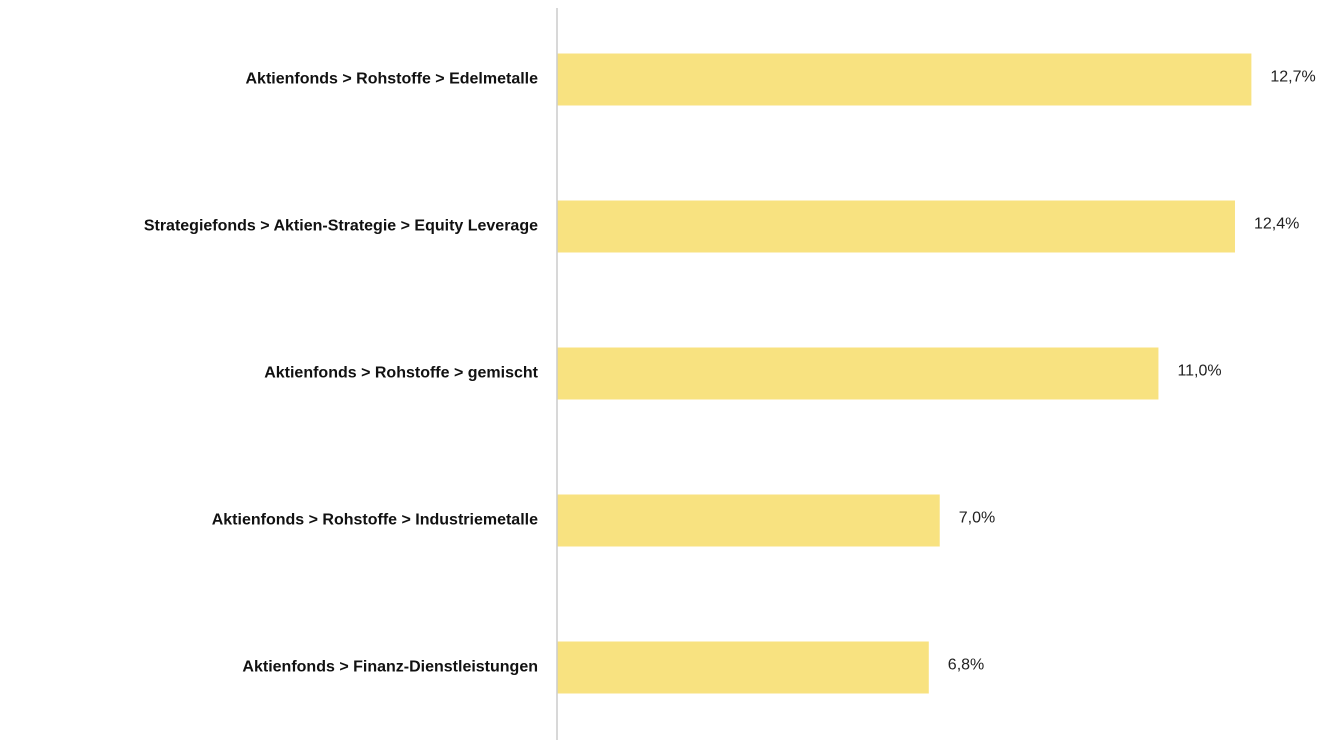 The image size is (1330, 740). Describe the element at coordinates (390, 667) in the screenshot. I see `category-label: Aktienfonds > Finanz-Dienstleistungen` at that location.